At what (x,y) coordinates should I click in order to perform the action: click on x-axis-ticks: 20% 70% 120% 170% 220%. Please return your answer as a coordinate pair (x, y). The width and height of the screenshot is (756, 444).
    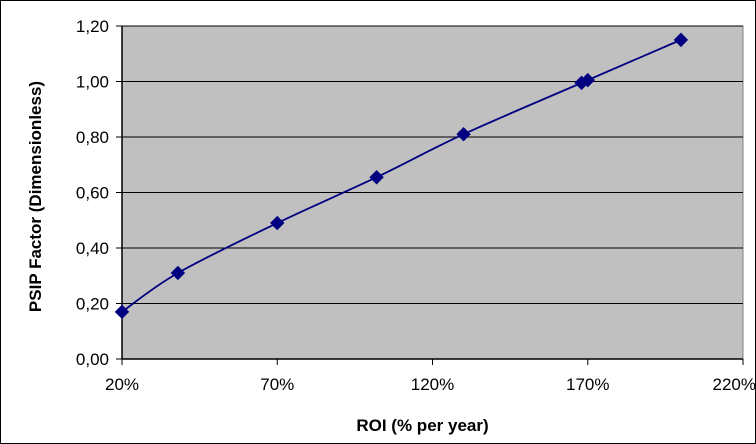
    Looking at the image, I should click on (430, 376).